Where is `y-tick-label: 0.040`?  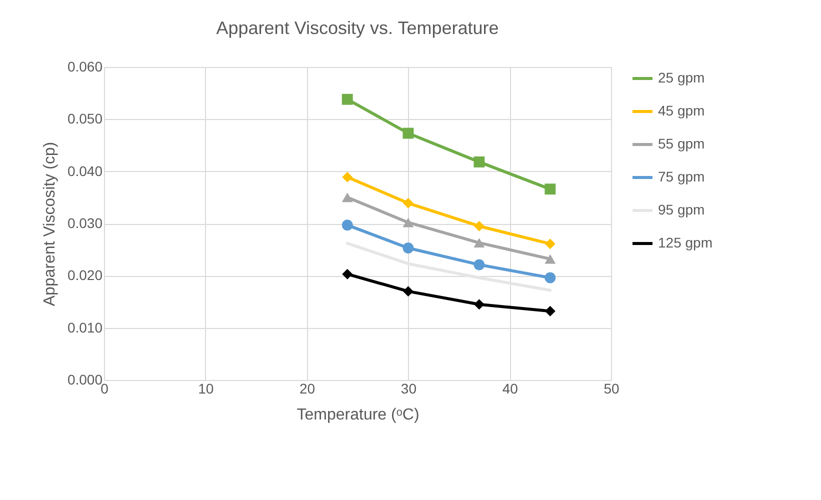
y-tick-label: 0.040 is located at coordinates (85, 170).